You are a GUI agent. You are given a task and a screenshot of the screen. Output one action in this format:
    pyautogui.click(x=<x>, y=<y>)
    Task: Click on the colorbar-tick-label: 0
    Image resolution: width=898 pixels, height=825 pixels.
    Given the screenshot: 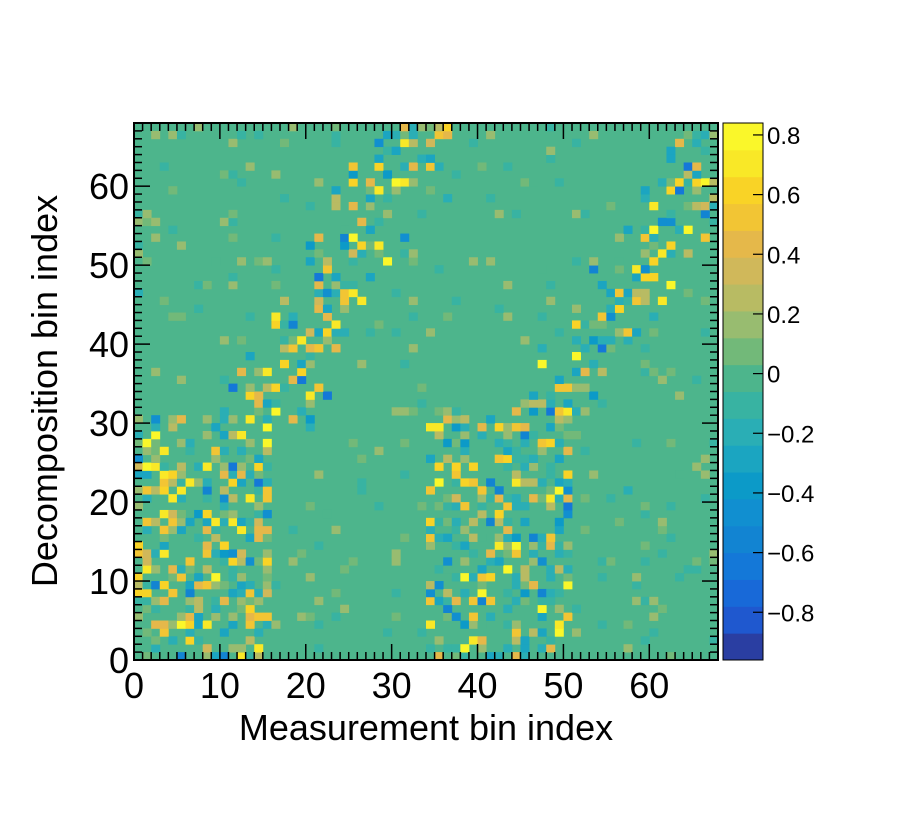 What is the action you would take?
    pyautogui.click(x=773, y=375)
    